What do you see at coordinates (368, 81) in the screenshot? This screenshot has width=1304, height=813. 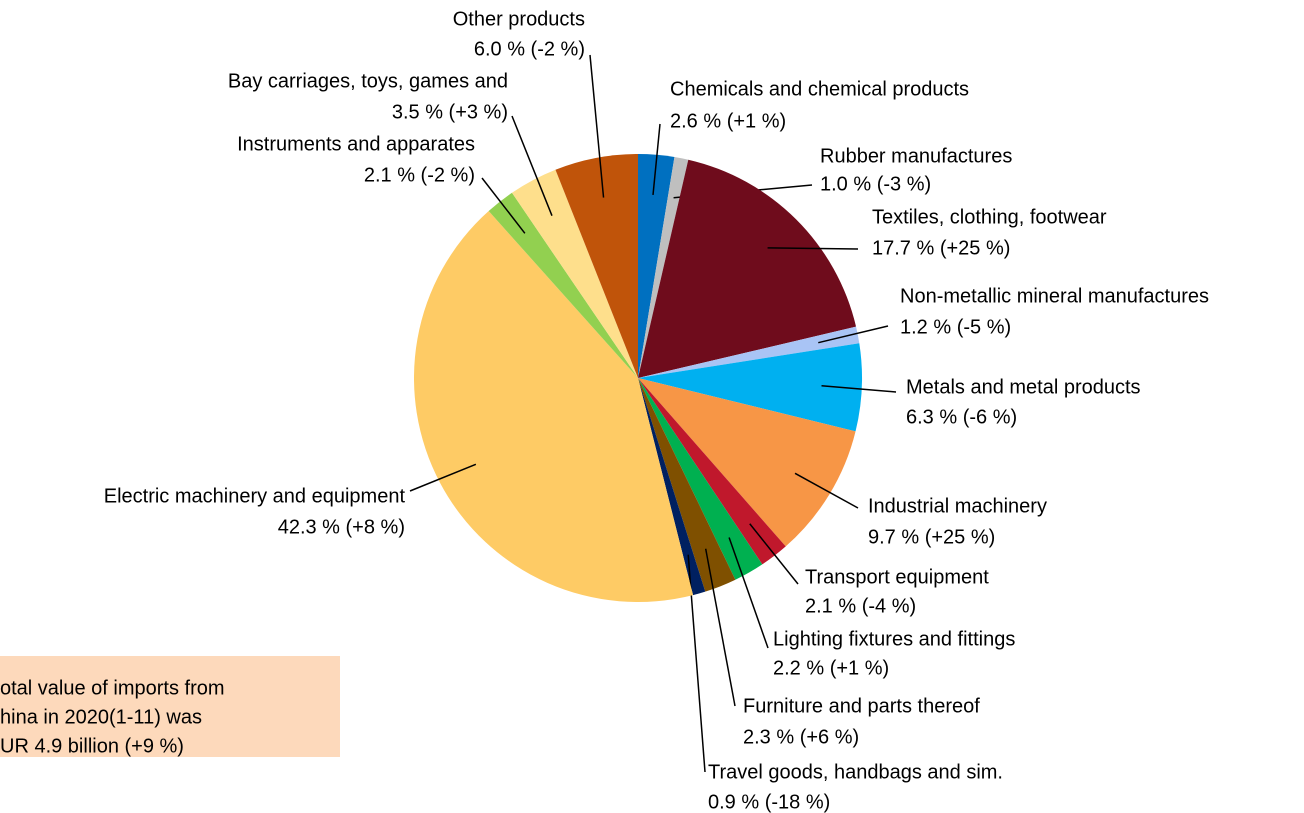 I see `slice-label: Bay carriages, toys, games and` at bounding box center [368, 81].